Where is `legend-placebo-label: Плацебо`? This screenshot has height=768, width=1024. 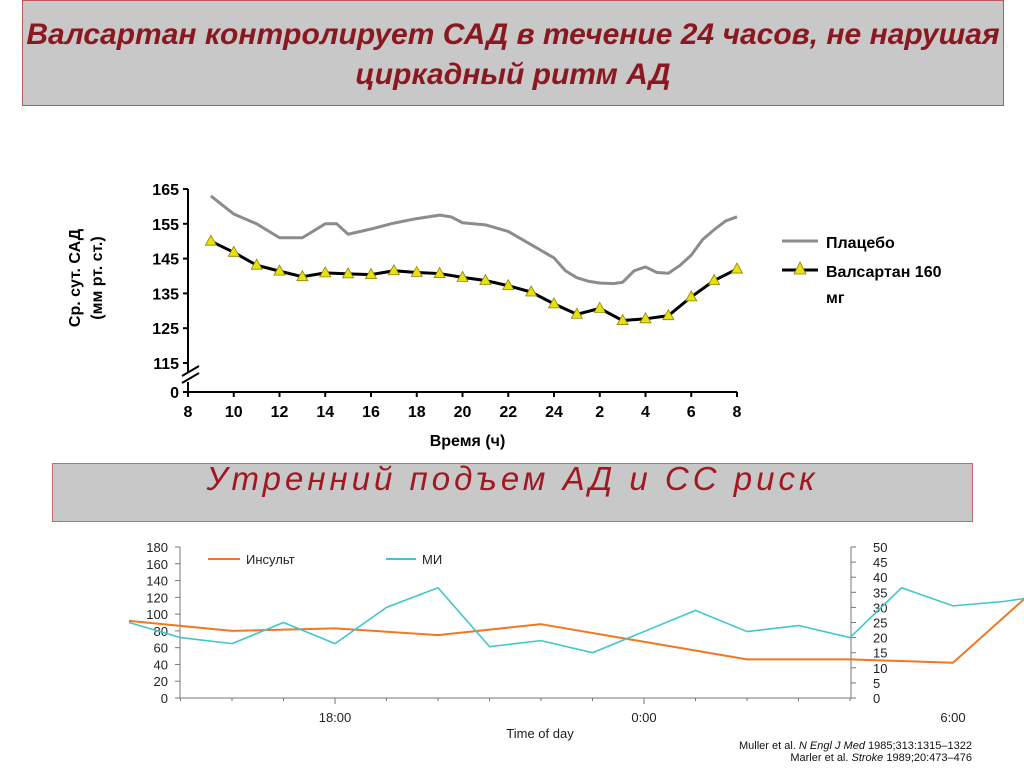
legend-placebo-label: Плацебо is located at coordinates (860, 243).